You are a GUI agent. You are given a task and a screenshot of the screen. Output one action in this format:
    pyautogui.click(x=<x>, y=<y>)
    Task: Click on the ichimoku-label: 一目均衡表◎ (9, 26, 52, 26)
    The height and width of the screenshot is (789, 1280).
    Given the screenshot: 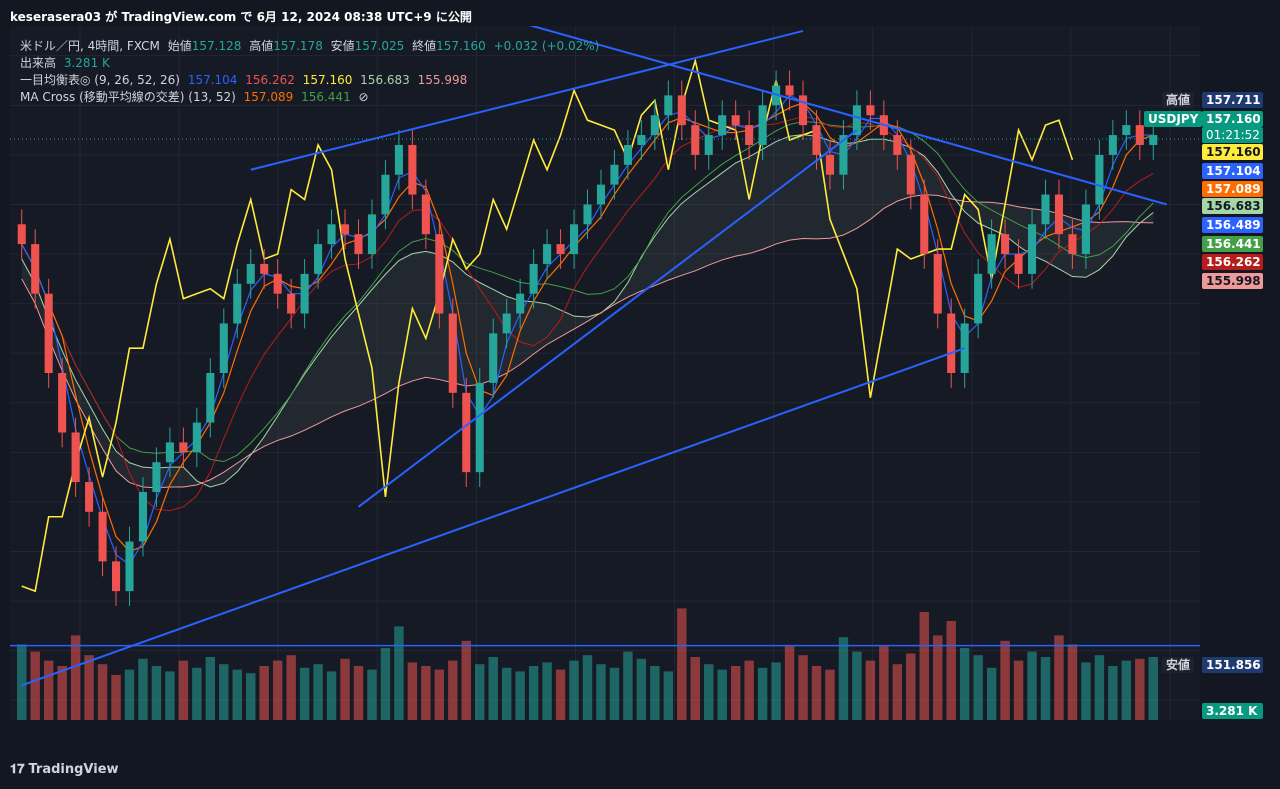 What is the action you would take?
    pyautogui.click(x=100, y=80)
    